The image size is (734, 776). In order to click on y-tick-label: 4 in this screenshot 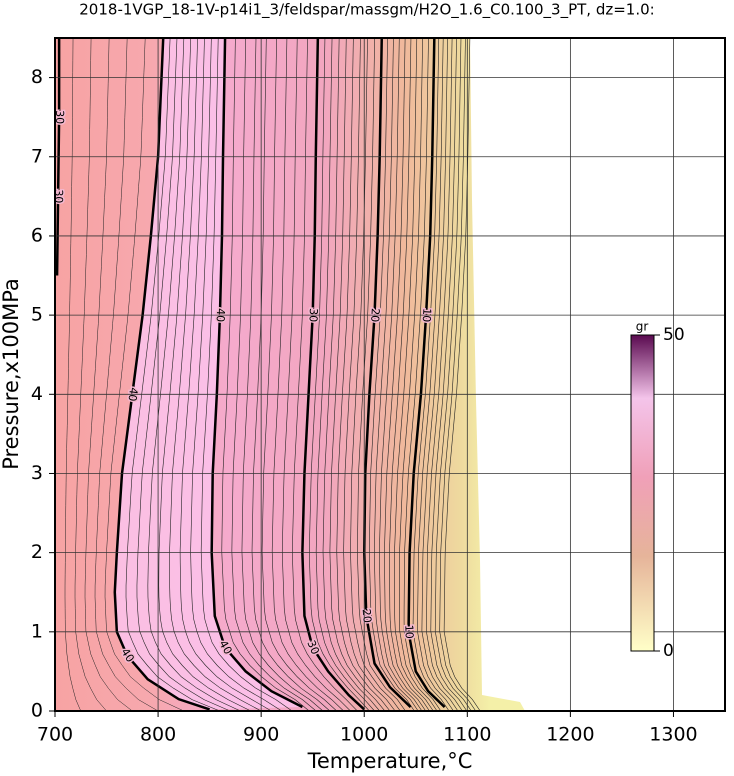, I will do `click(37, 394)`.